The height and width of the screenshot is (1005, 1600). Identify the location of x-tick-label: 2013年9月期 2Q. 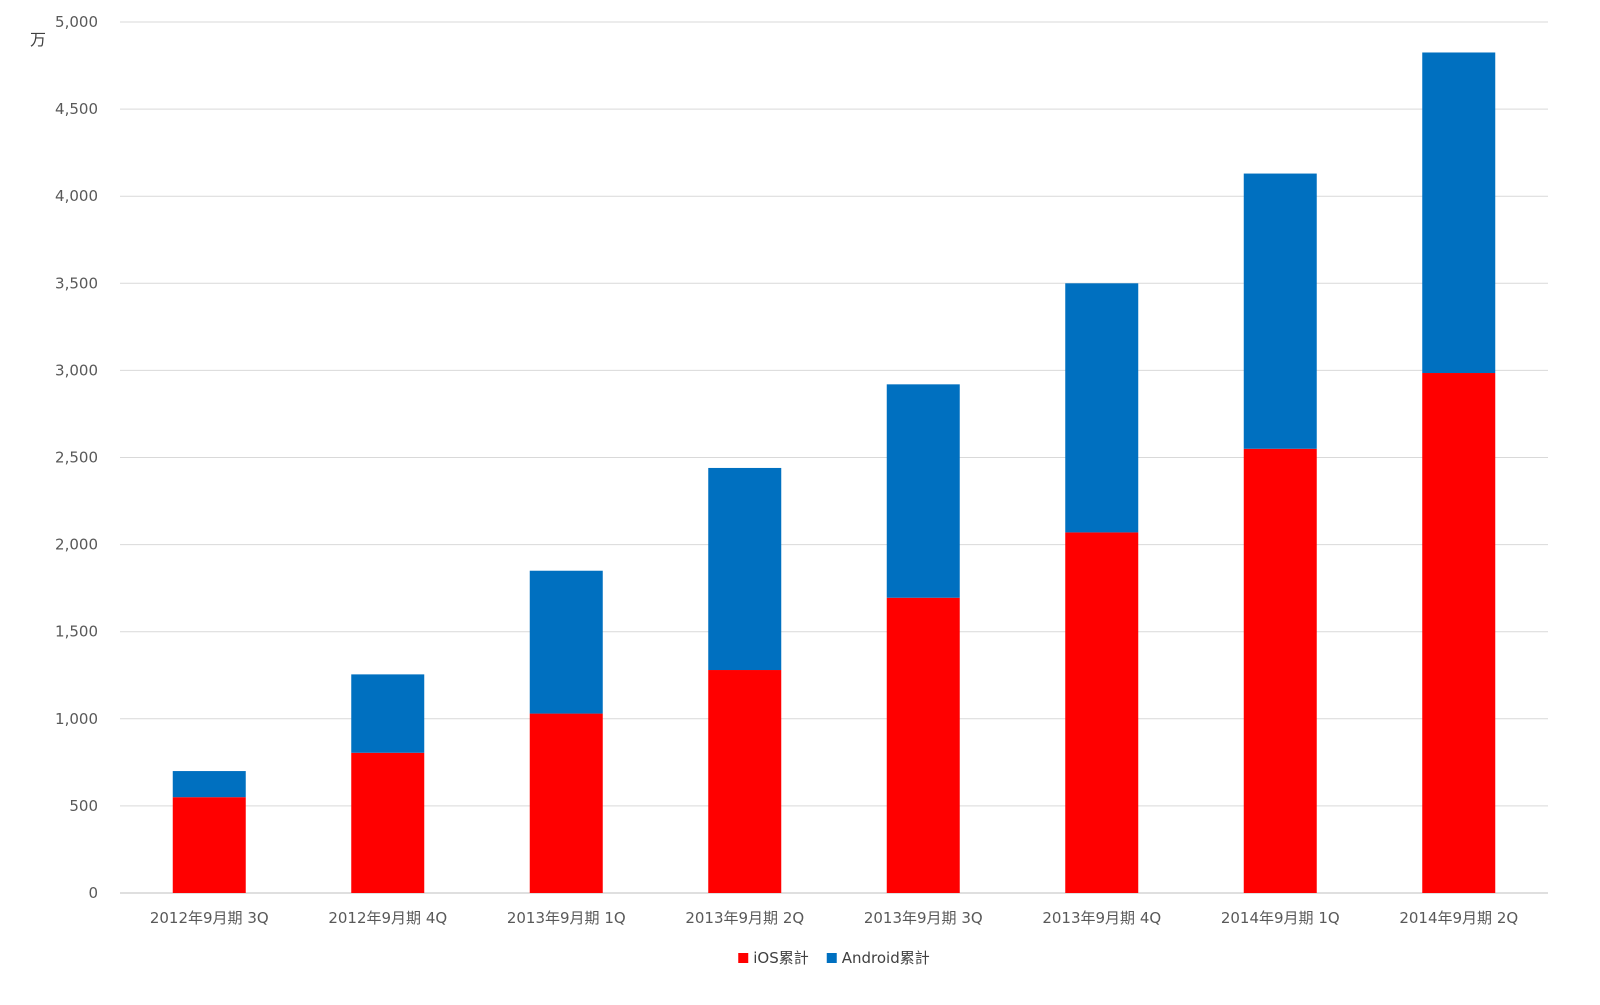
(744, 918).